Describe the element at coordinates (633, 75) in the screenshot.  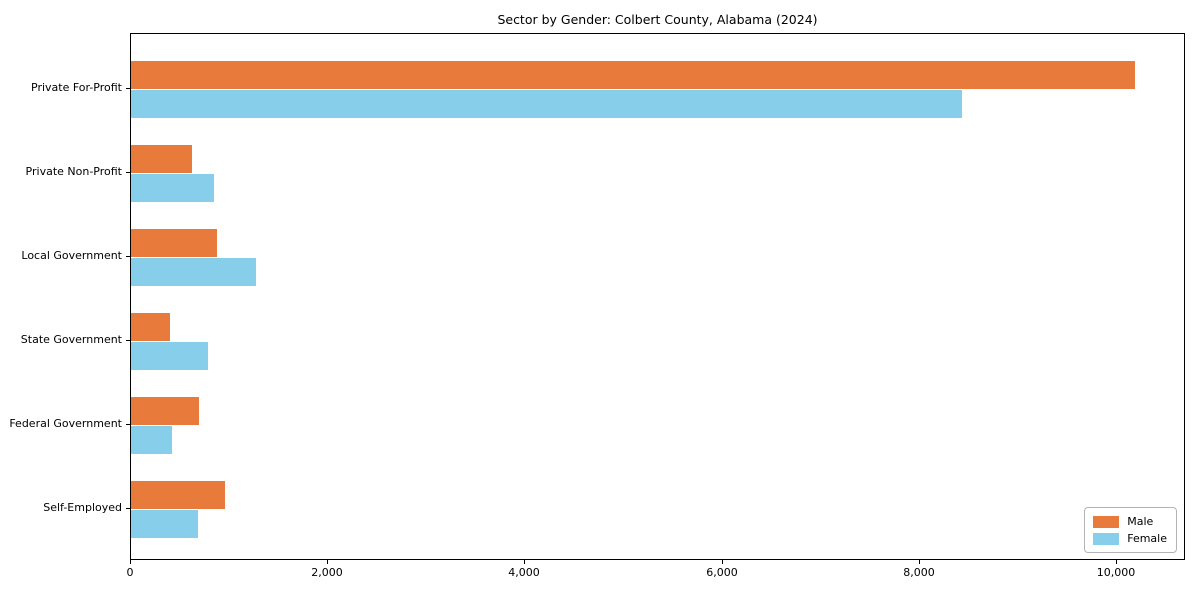
I see `bar-male-private-for-profit` at that location.